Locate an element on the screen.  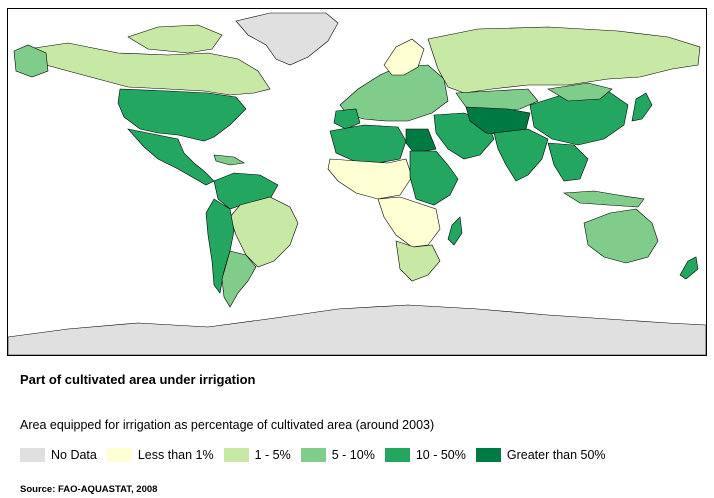
legend-label: Less than 1% is located at coordinates (175, 454).